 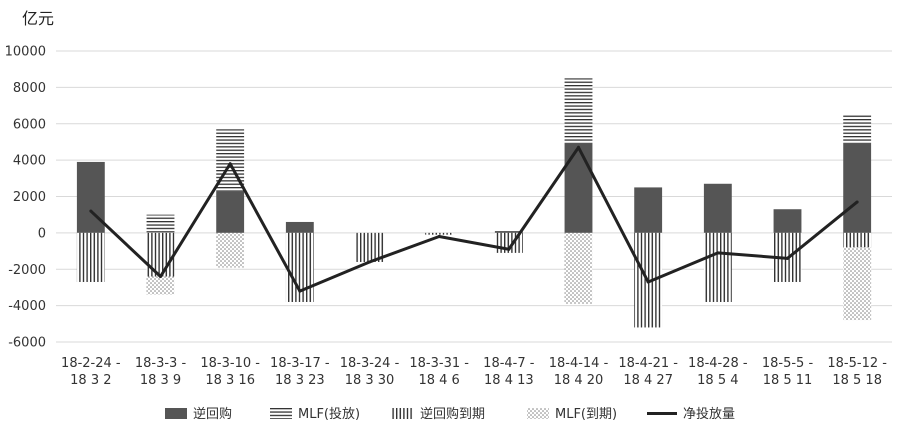 I want to click on x-tick-label: 18-3-24 -18 3 30, so click(x=370, y=372).